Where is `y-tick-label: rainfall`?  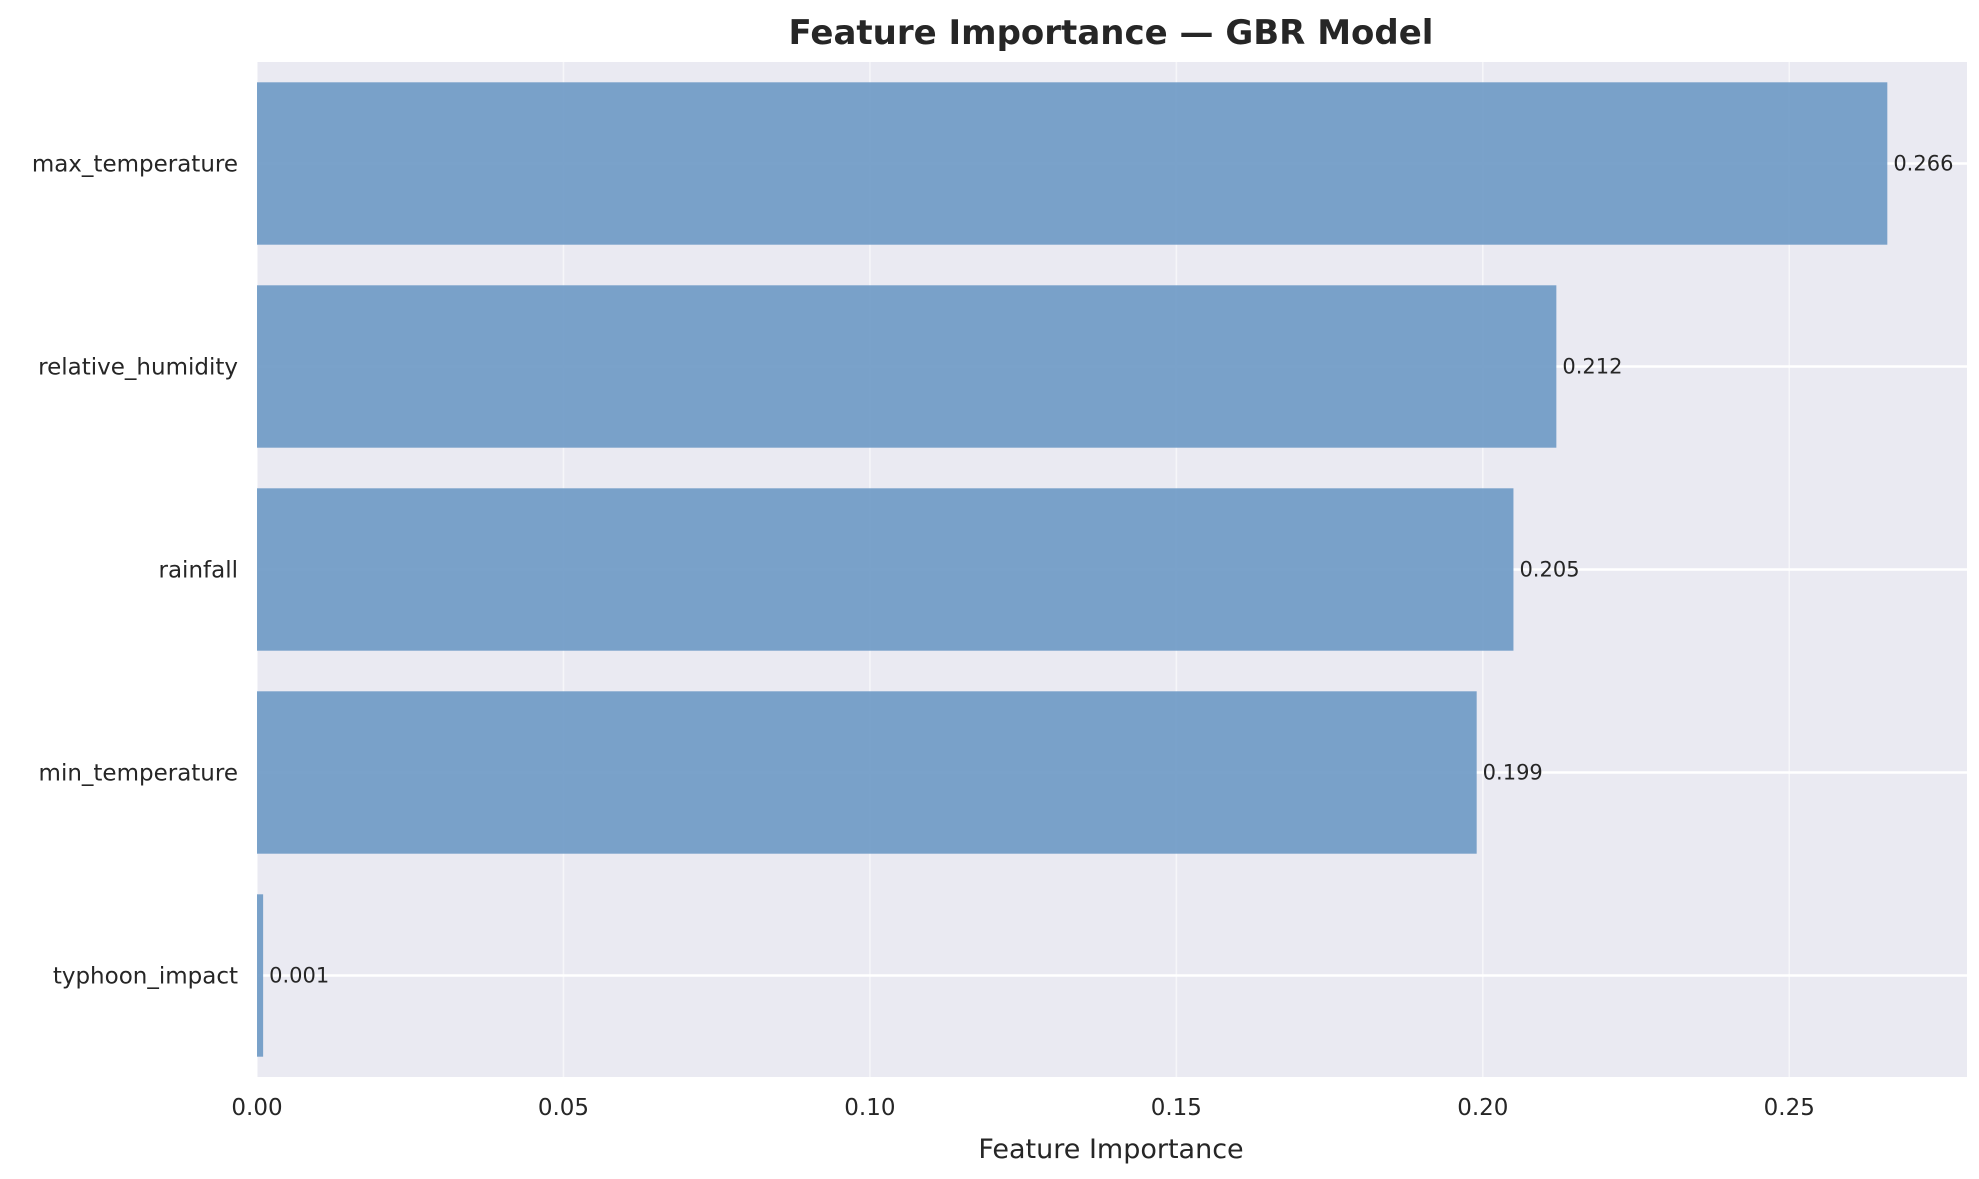 y-tick-label: rainfall is located at coordinates (199, 571).